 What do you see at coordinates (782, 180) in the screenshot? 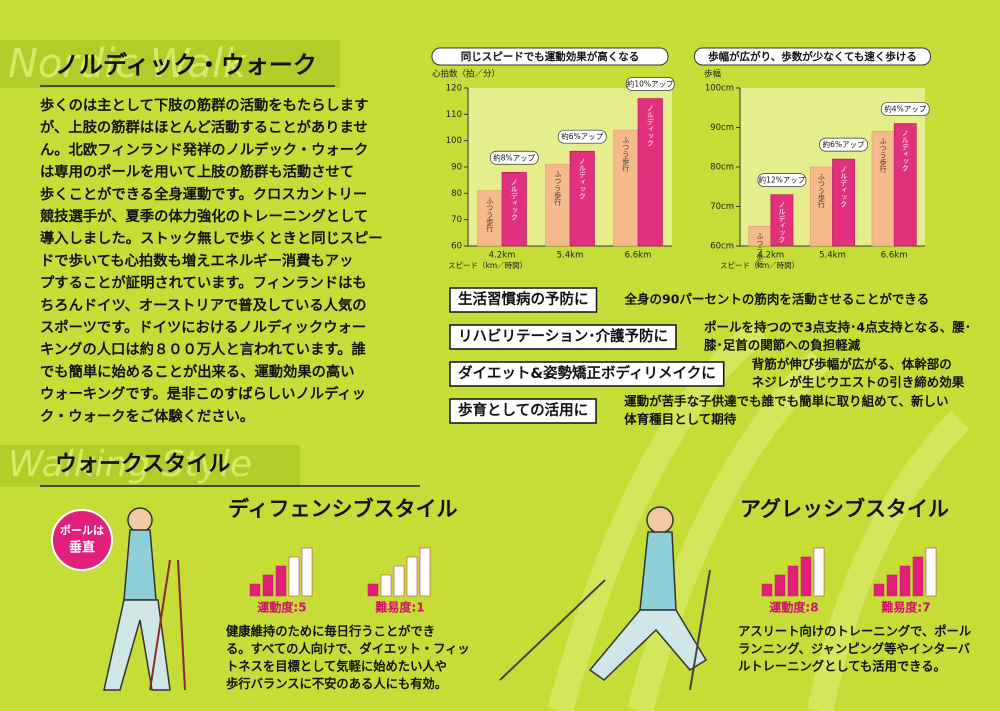
I see `annotation: 約12%アップ` at bounding box center [782, 180].